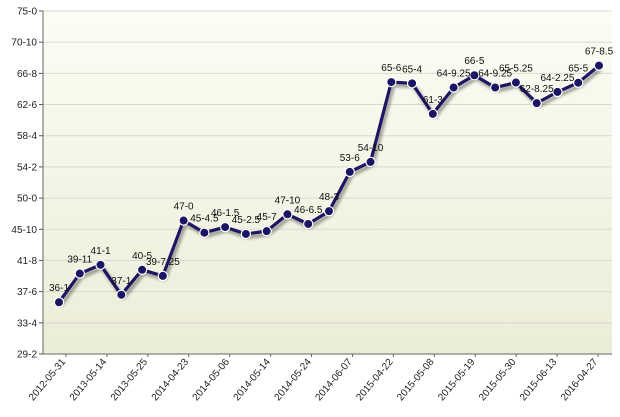 Image resolution: width=620 pixels, height=417 pixels. I want to click on y-tick-label: 41-8, so click(27, 261).